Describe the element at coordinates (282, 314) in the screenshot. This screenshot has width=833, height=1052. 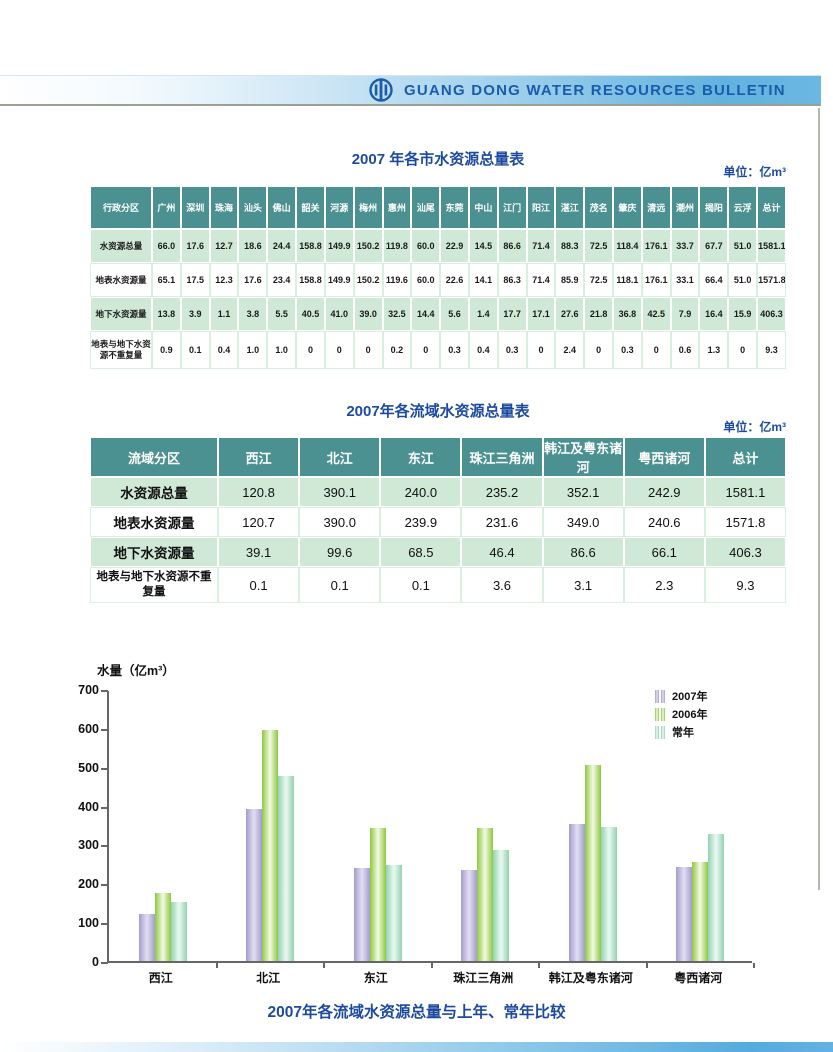
I see `table-cell: 5.5` at that location.